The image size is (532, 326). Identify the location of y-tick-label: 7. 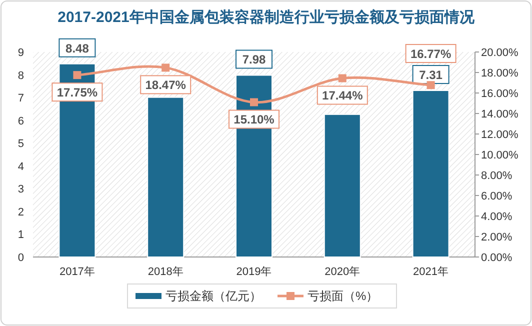
(21, 98).